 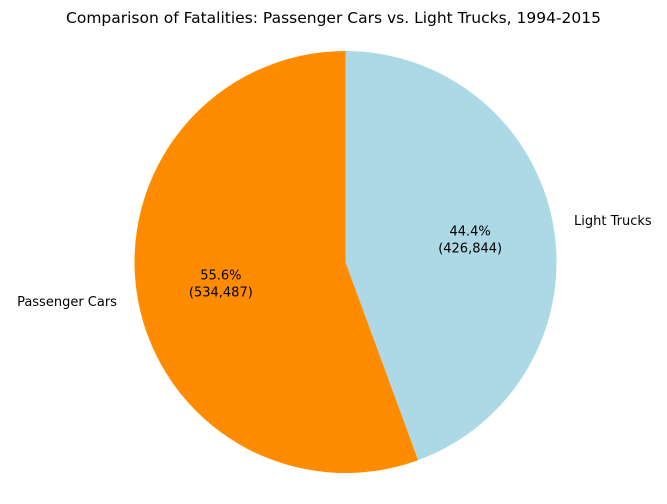 I want to click on category-label: Passenger Cars, so click(x=67, y=302).